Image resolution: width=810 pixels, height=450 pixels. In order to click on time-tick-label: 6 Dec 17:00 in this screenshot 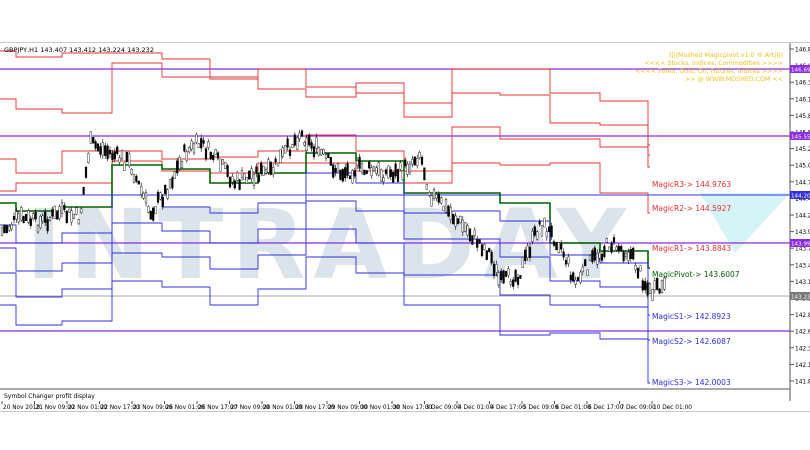, I will do `click(606, 408)`.